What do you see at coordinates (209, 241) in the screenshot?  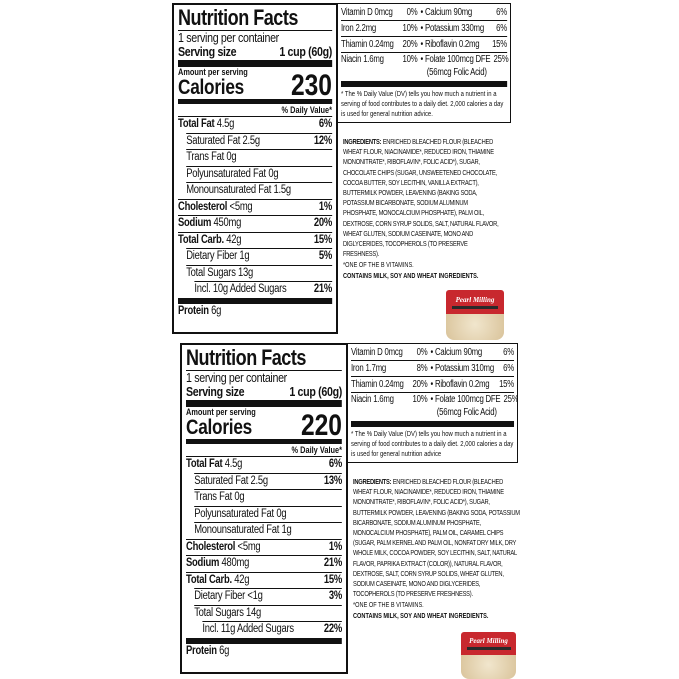 I see `nutrient-name: Total Carb. 42g` at bounding box center [209, 241].